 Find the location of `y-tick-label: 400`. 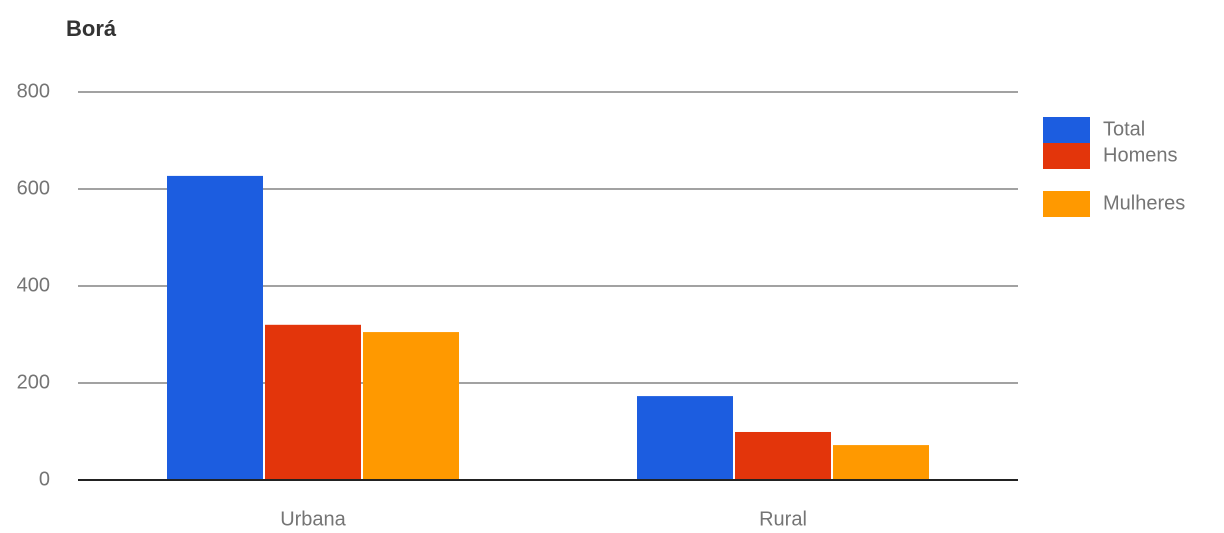

y-tick-label: 400 is located at coordinates (33, 285).